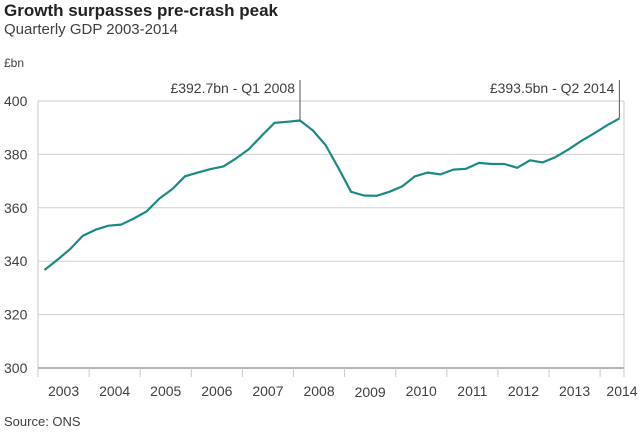  Describe the element at coordinates (16, 368) in the screenshot. I see `y-tick-label: 300` at that location.